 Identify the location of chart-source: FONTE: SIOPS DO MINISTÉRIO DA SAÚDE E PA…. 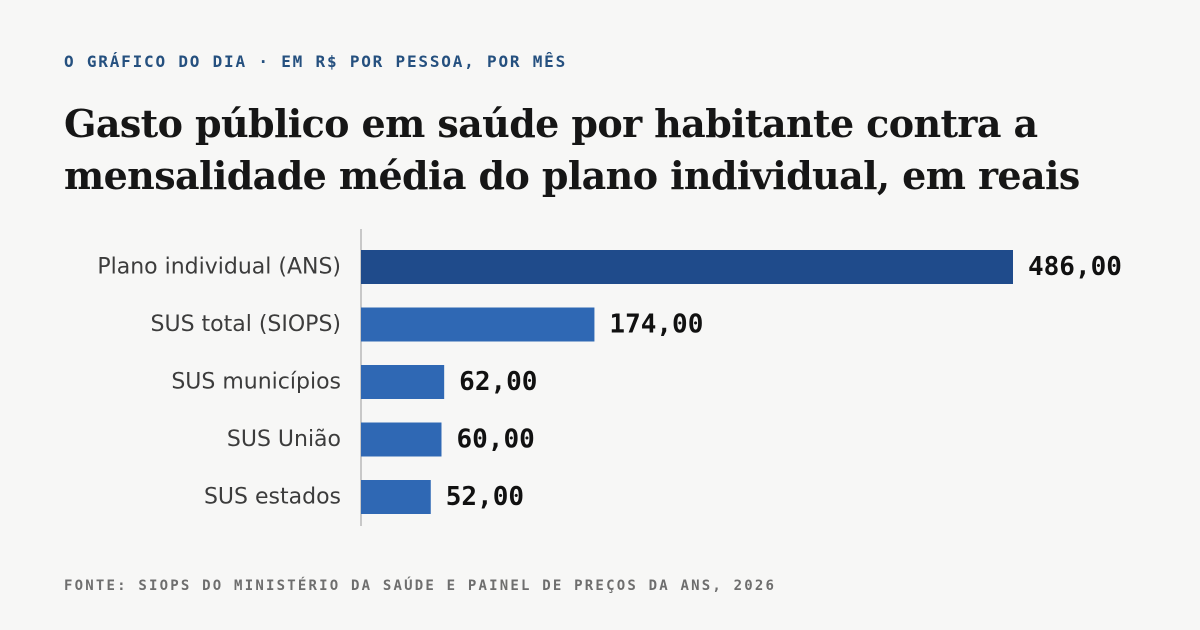
(420, 586).